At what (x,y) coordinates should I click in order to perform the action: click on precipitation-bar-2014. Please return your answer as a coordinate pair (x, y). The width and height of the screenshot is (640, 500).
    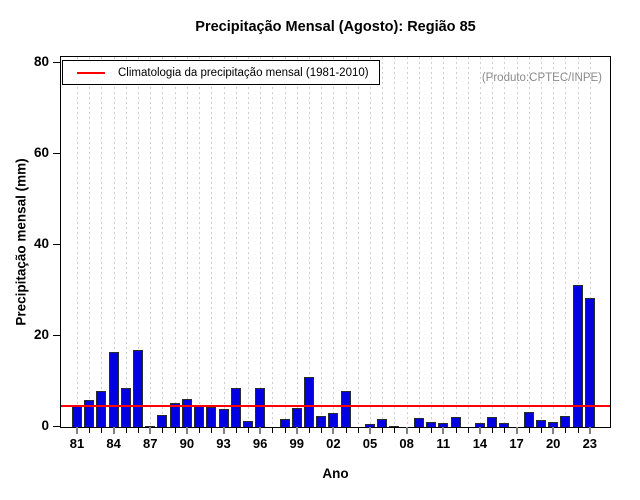
    Looking at the image, I should click on (479, 425).